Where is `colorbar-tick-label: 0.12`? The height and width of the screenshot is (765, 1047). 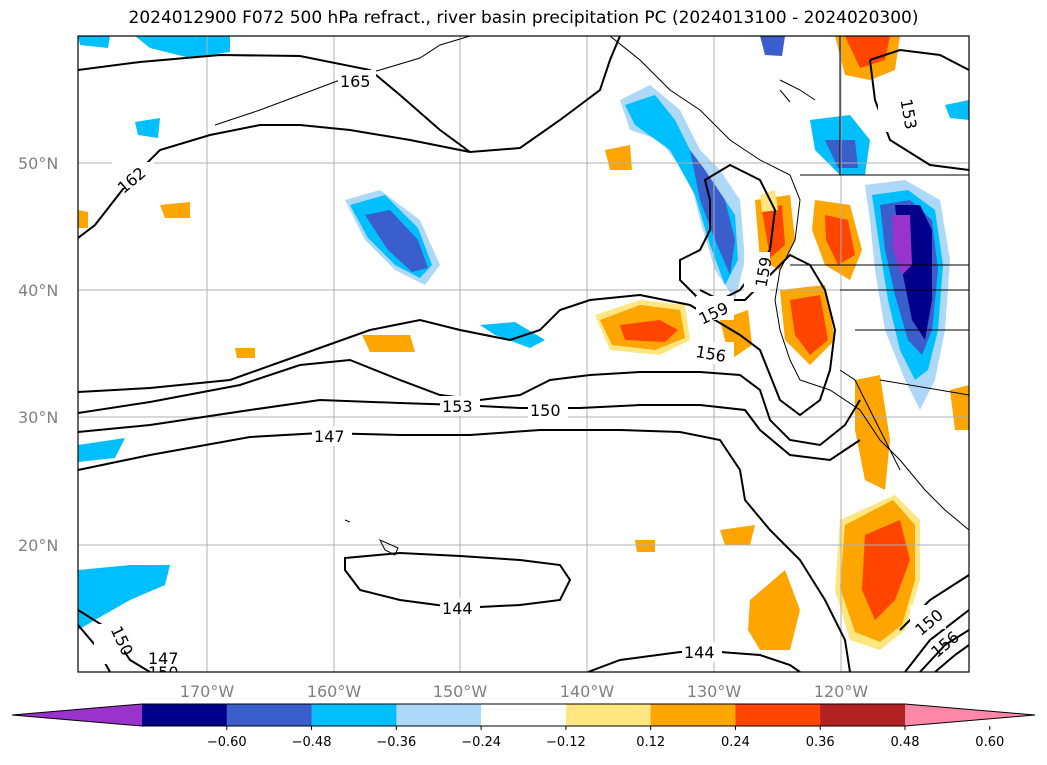 colorbar-tick-label: 0.12 is located at coordinates (650, 742).